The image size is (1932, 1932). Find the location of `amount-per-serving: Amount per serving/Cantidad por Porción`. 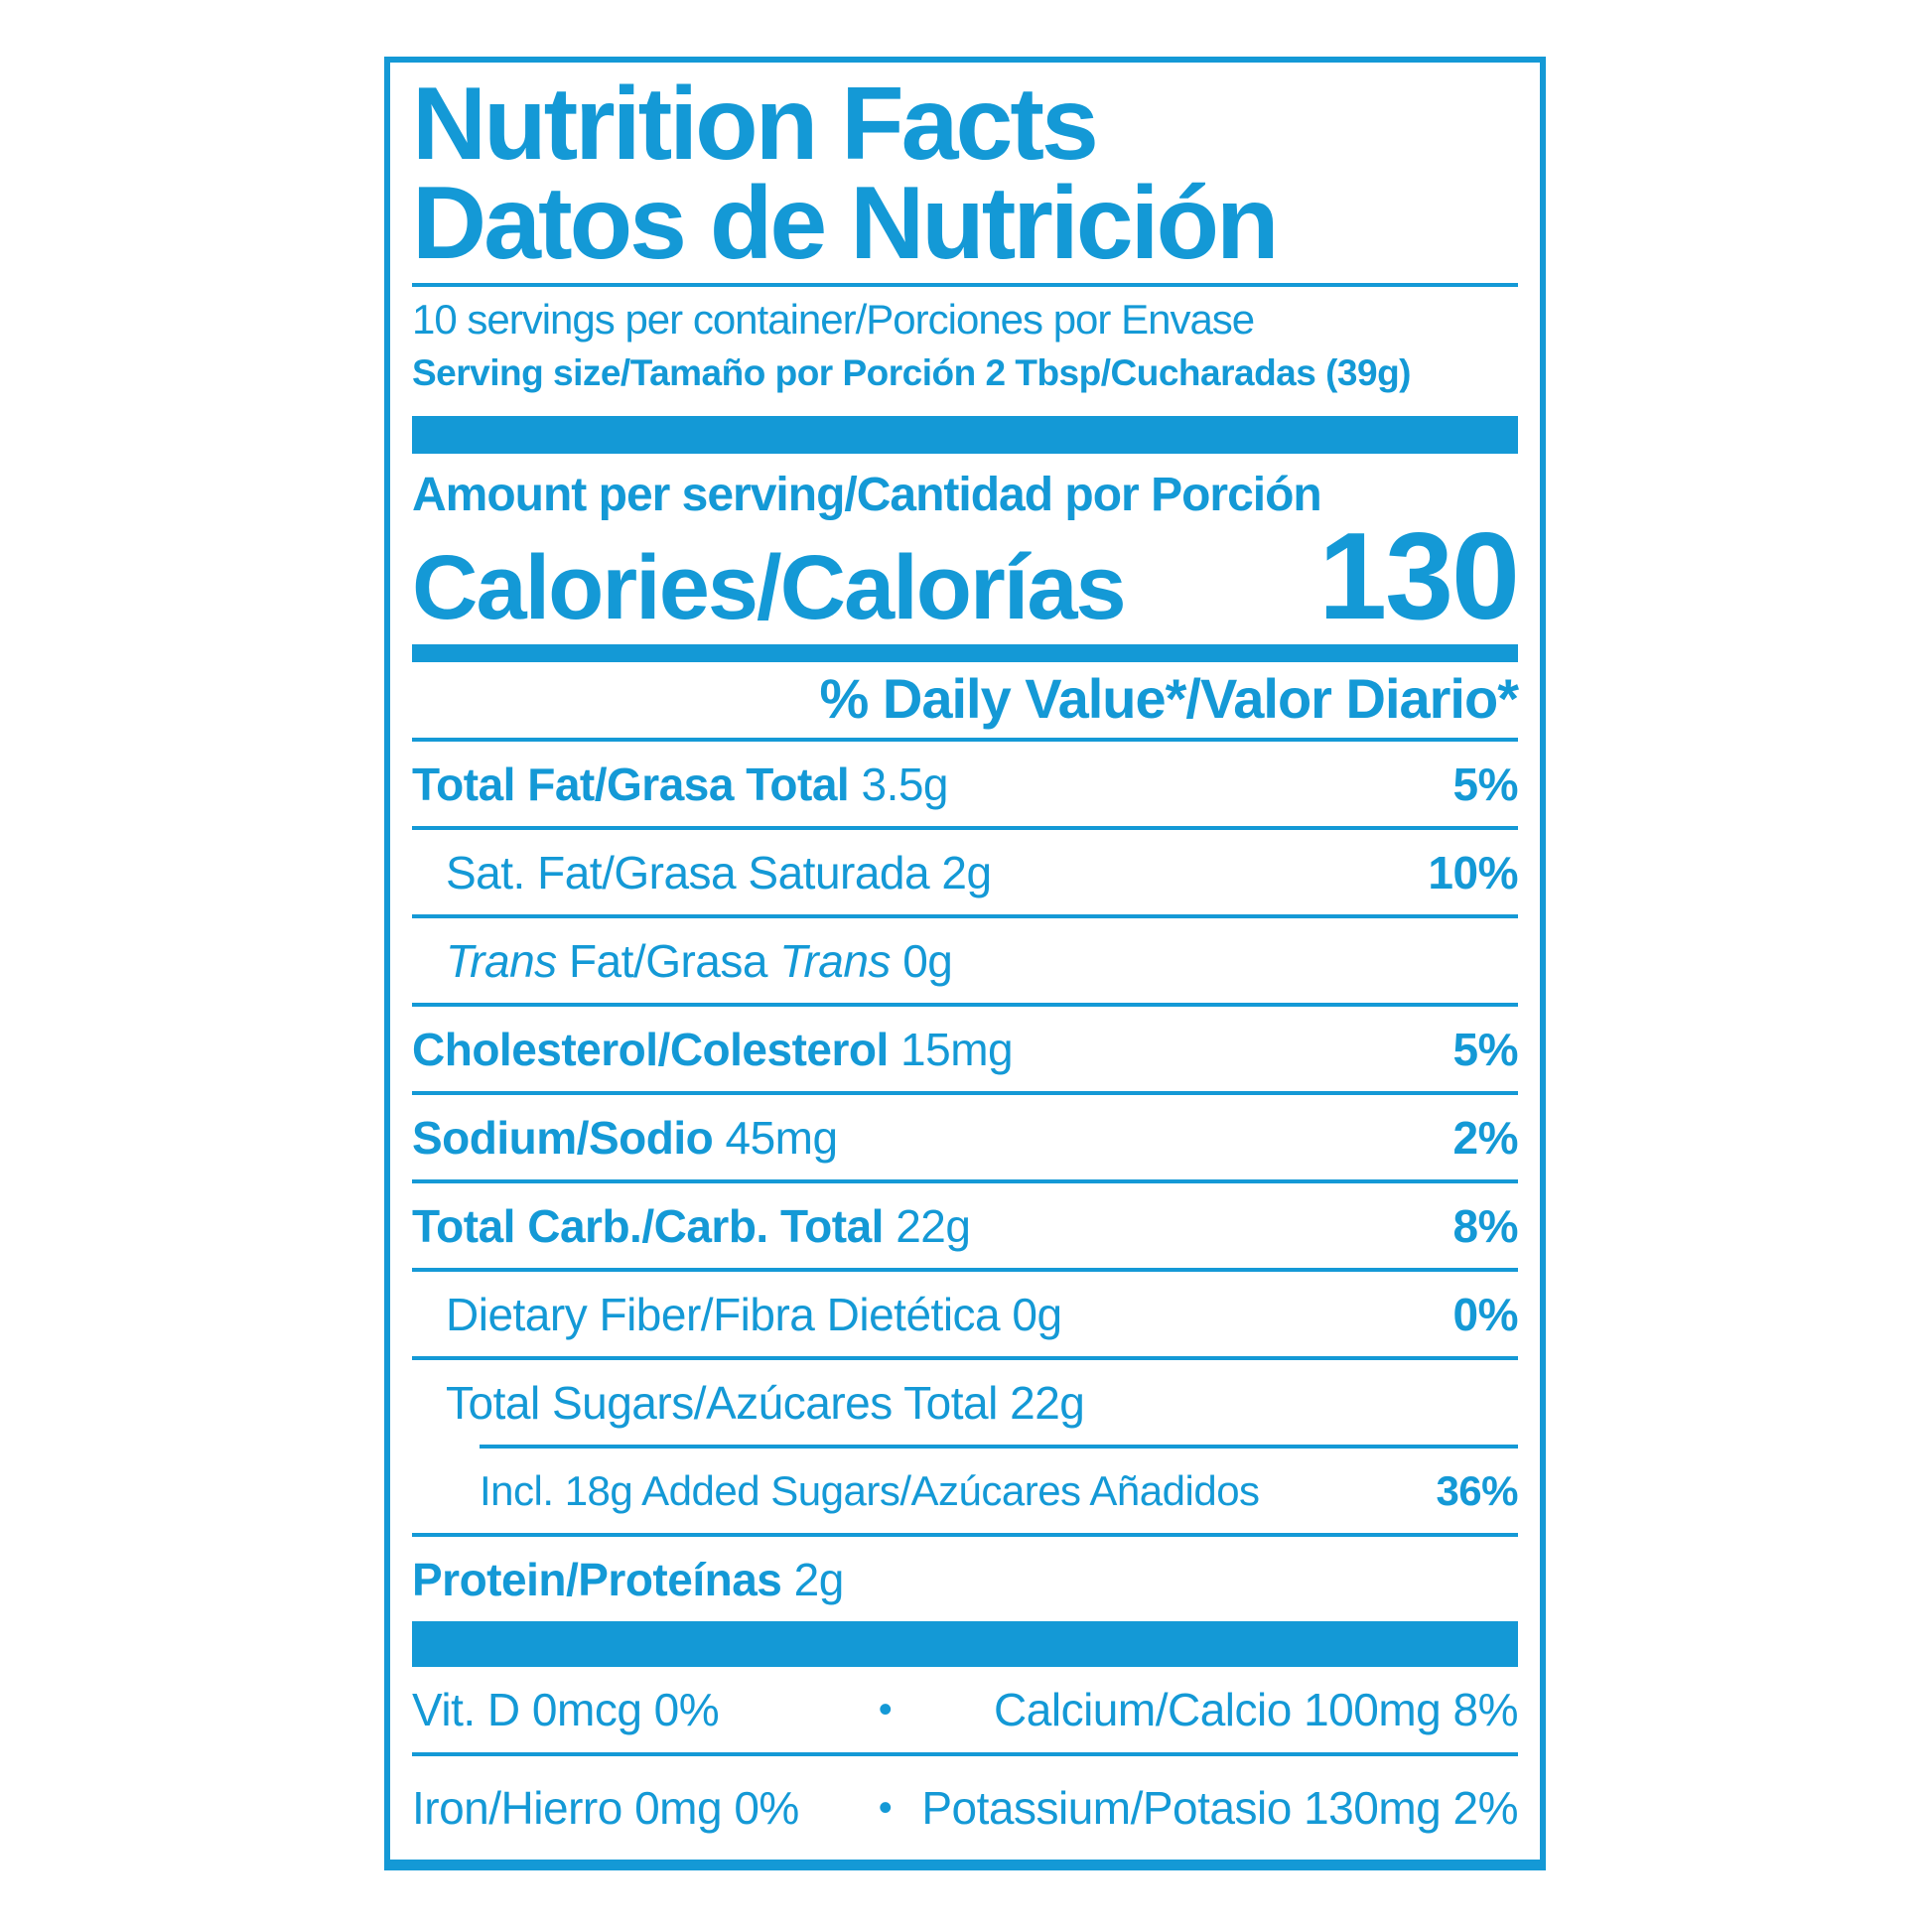

amount-per-serving: Amount per serving/Cantidad por Porción is located at coordinates (867, 495).